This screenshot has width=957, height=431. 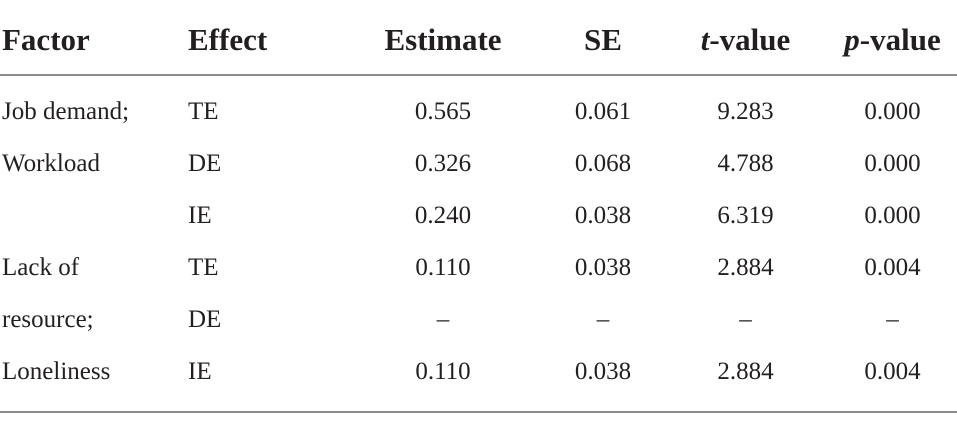 What do you see at coordinates (603, 111) in the screenshot?
I see `cell-se: 0.061` at bounding box center [603, 111].